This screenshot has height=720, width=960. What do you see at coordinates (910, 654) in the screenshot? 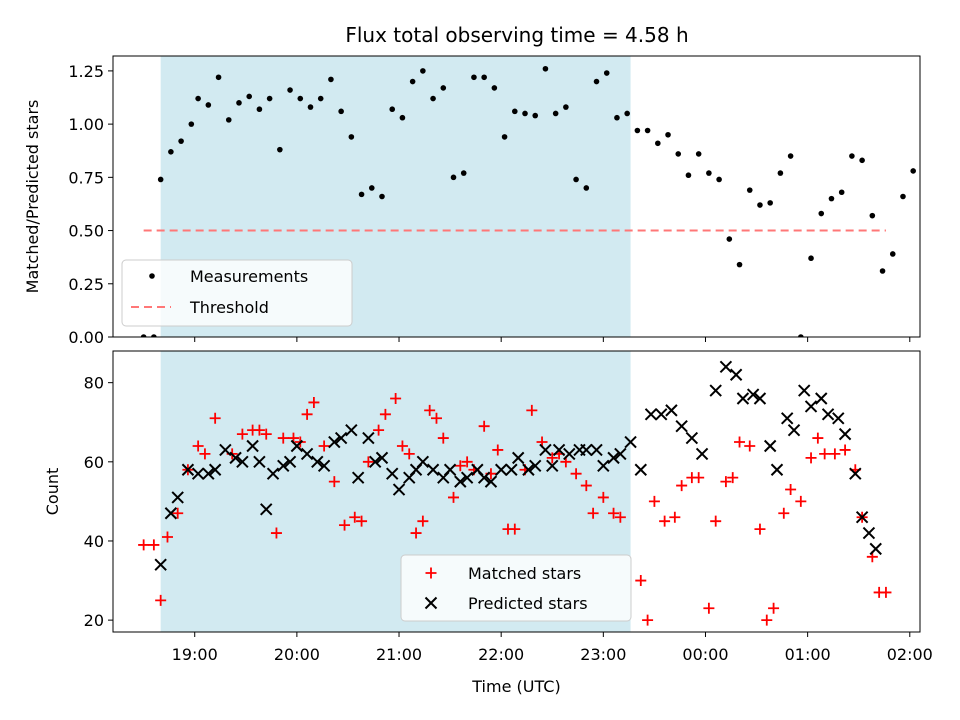
I see `xtick-label: 02:00` at bounding box center [910, 654].